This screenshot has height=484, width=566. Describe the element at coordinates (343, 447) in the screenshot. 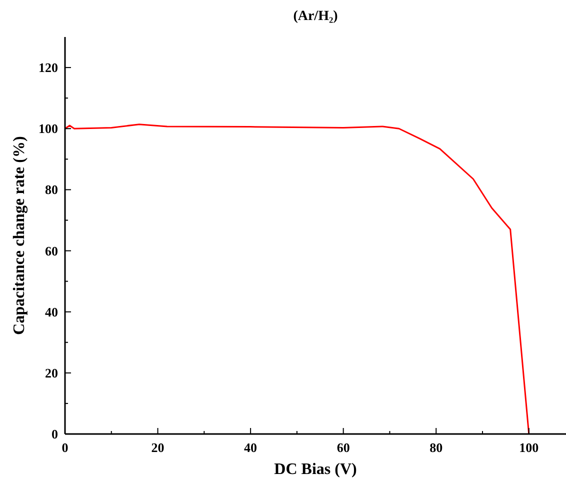

I see `x-tick-label: 60` at that location.